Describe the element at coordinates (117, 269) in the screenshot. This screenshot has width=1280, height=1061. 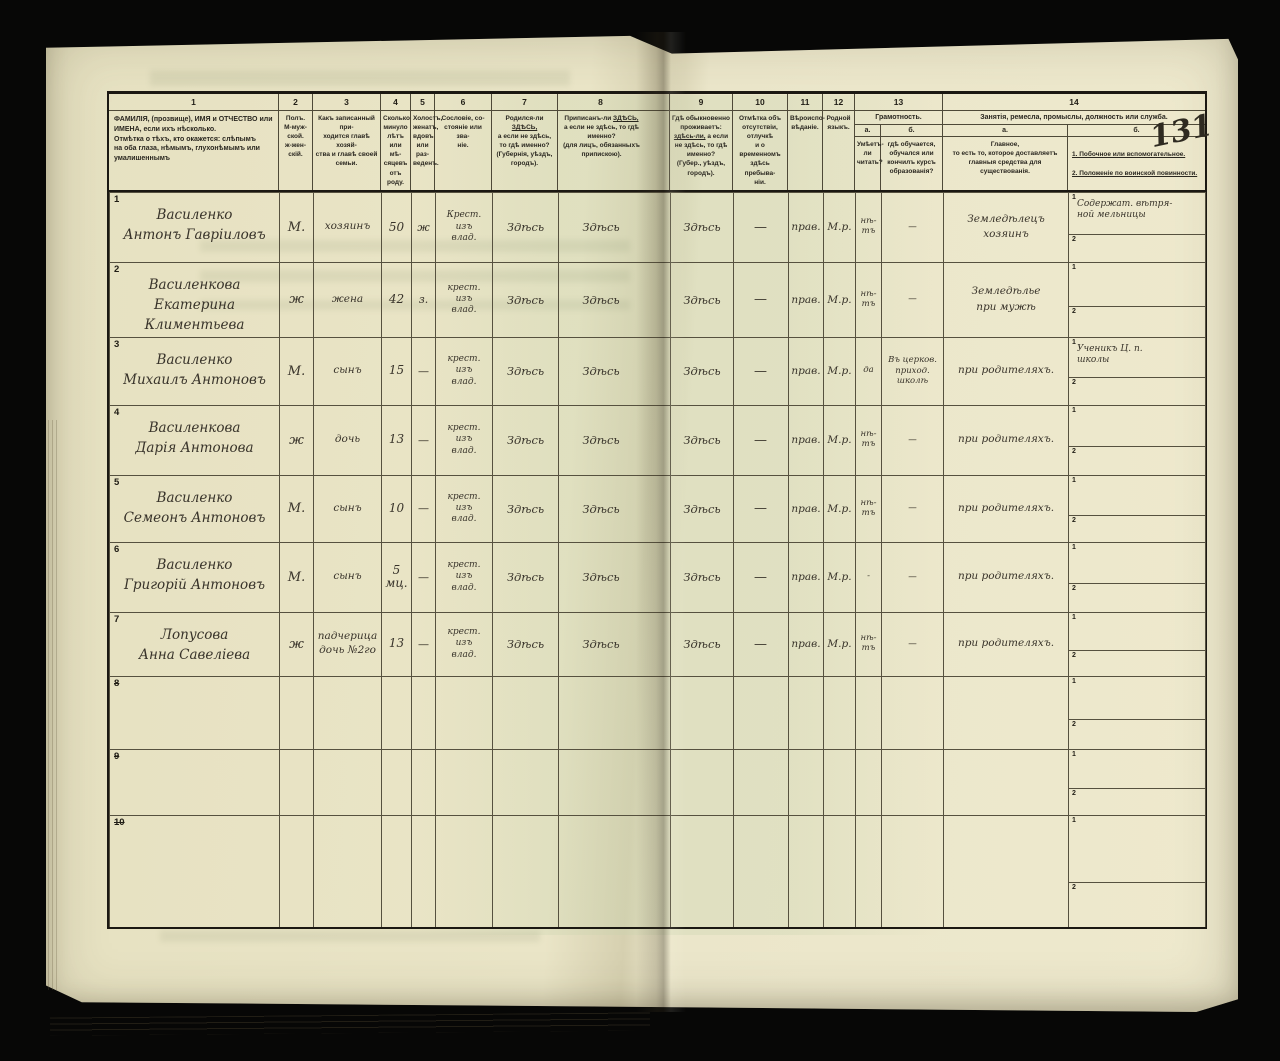
I see `row-number: 2` at that location.